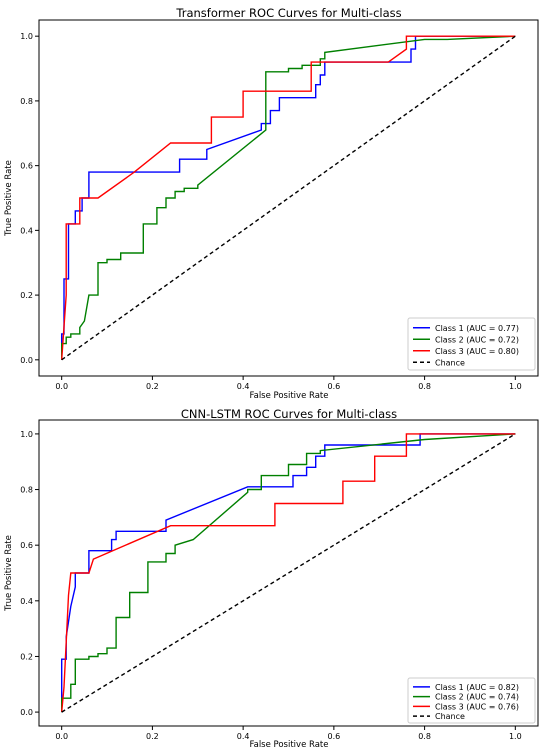 The width and height of the screenshot is (550, 751). Describe the element at coordinates (477, 697) in the screenshot. I see `legend-label: Class 2 (AUC = 0.74)` at that location.